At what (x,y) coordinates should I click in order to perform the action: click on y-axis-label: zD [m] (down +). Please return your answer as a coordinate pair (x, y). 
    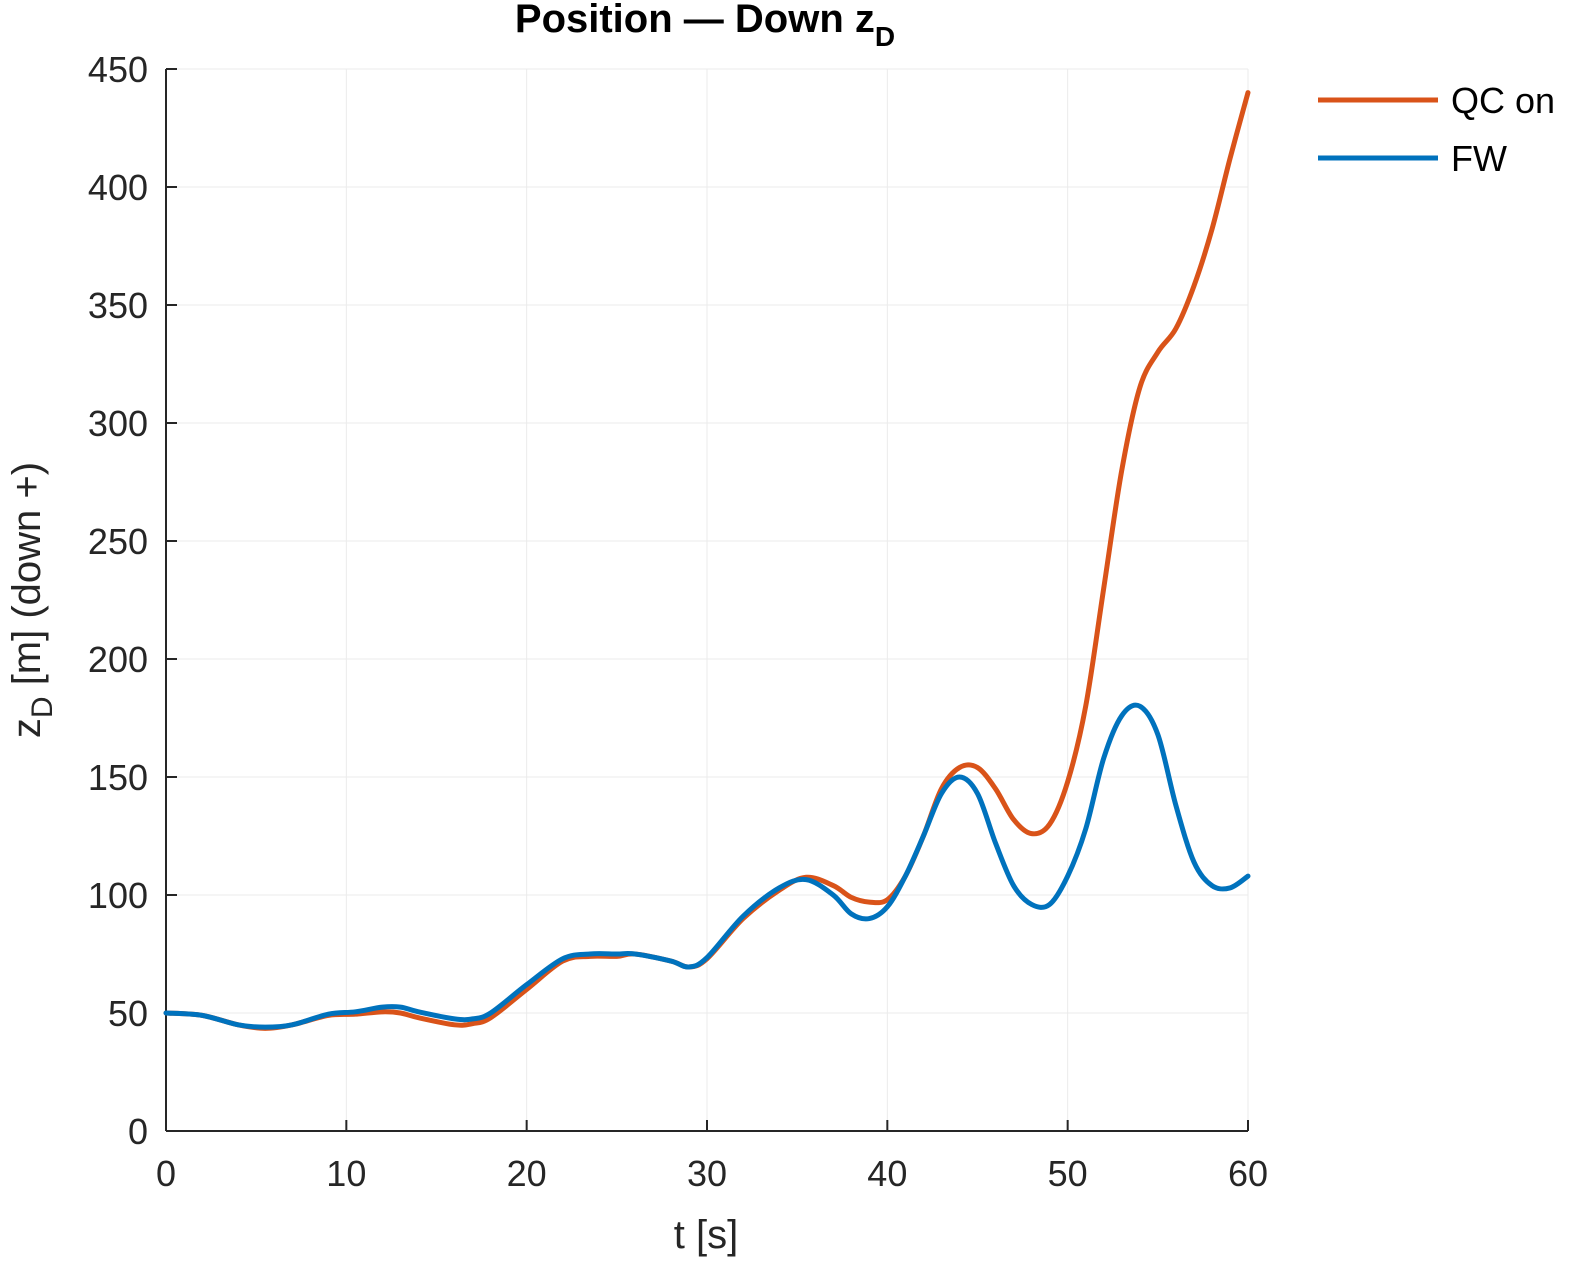
    Looking at the image, I should click on (32, 600).